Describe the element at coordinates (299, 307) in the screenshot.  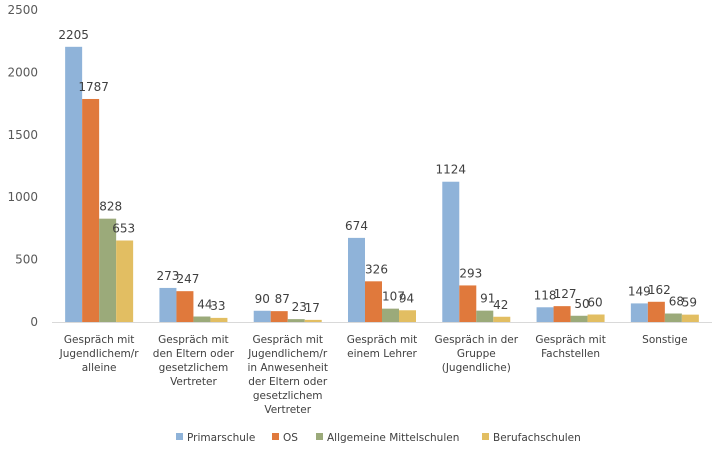
I see `data-label: 23` at that location.